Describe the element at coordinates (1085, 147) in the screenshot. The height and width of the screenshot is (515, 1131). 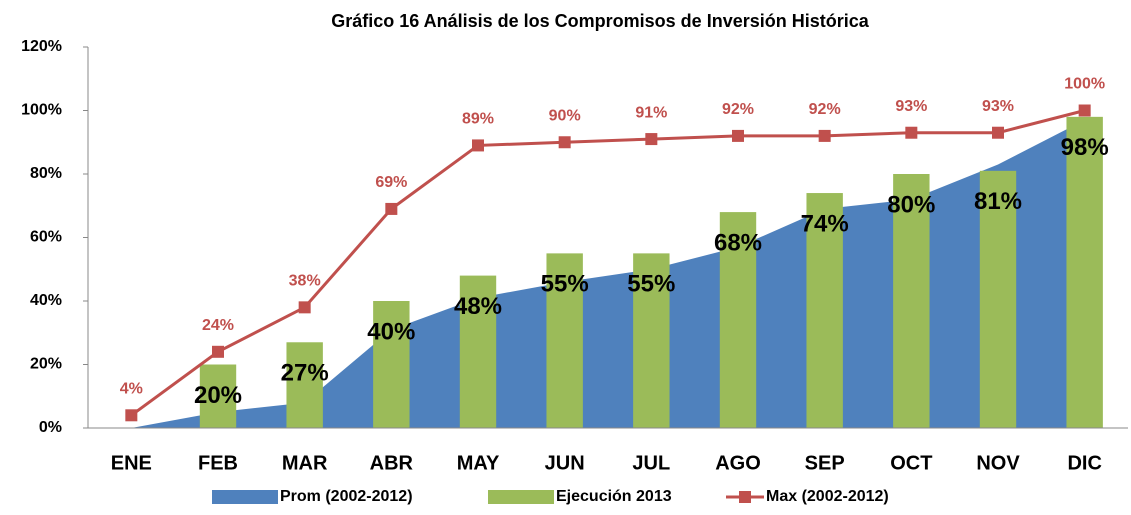
I see `data-label: 98%` at that location.